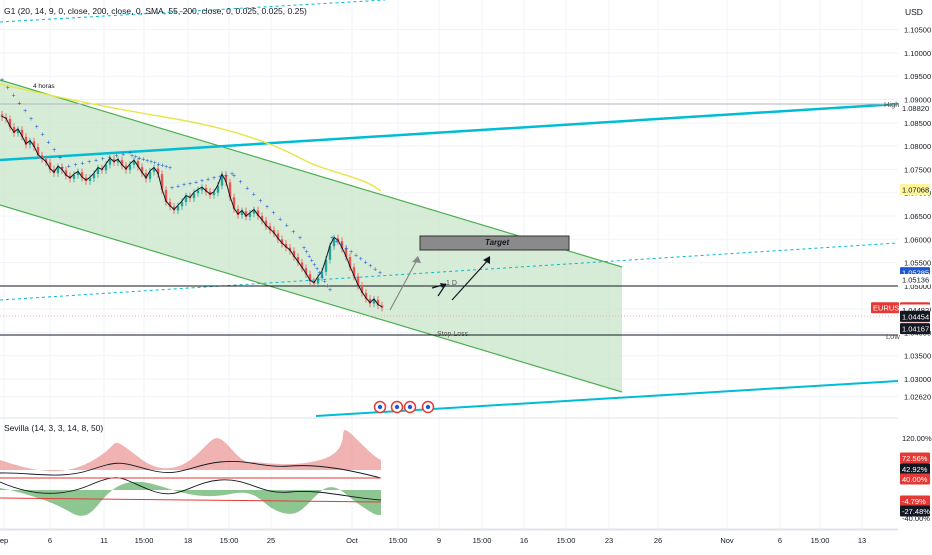 Image resolution: width=932 pixels, height=555 pixels. I want to click on time-tick-label: 9, so click(439, 540).